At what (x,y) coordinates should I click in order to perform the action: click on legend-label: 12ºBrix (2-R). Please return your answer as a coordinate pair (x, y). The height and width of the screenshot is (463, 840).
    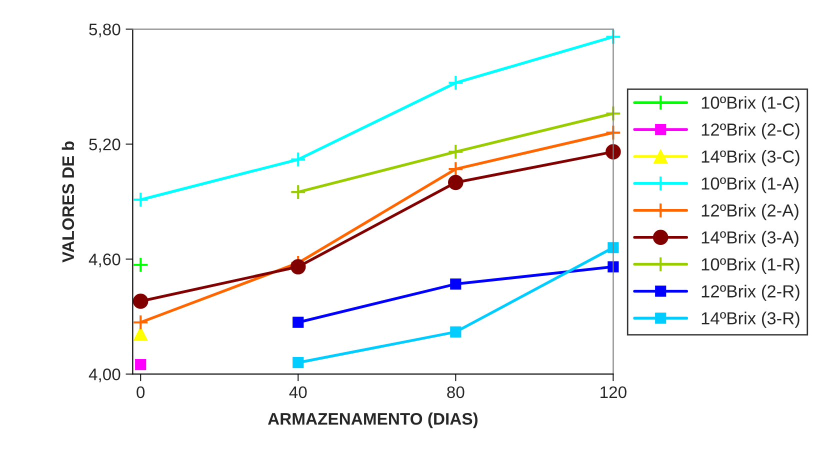
    Looking at the image, I should click on (751, 292).